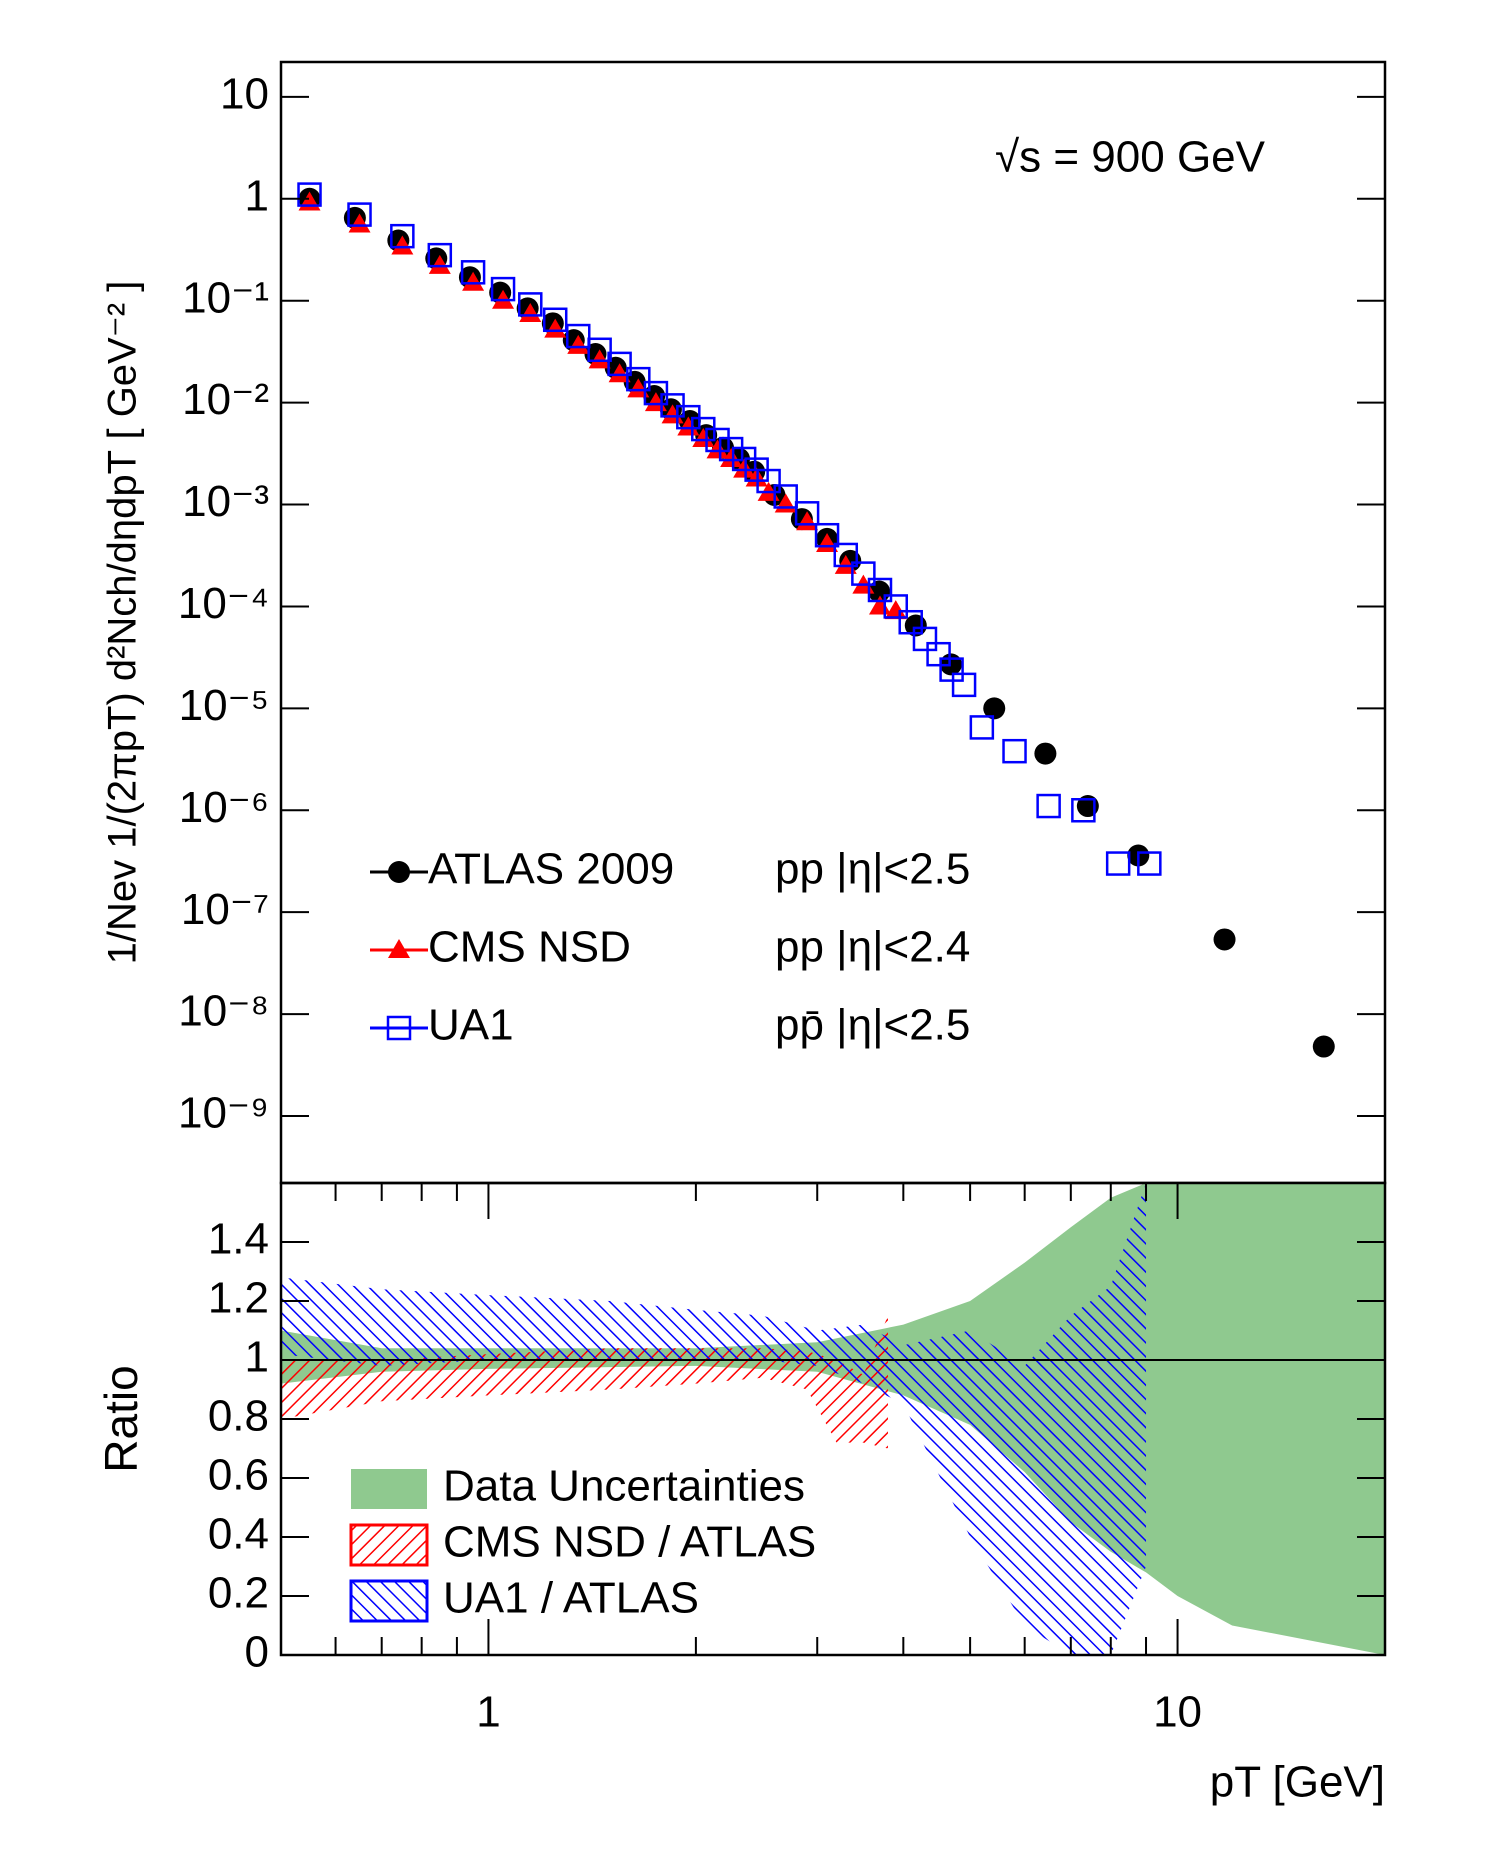 This screenshot has width=1500, height=1863. What do you see at coordinates (471, 1025) in the screenshot?
I see `legend-label: UA1` at bounding box center [471, 1025].